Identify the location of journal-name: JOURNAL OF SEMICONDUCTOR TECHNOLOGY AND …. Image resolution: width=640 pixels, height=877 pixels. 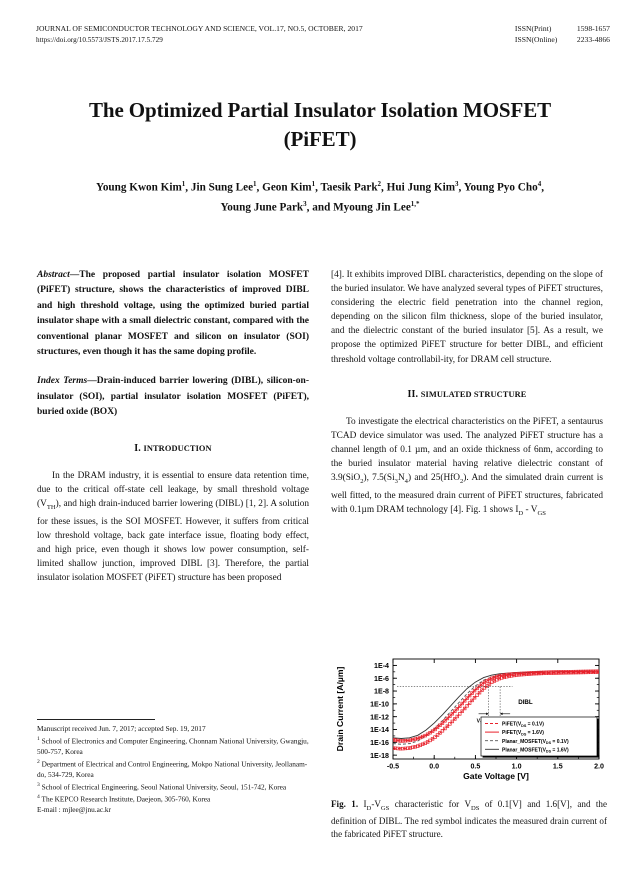
(199, 28).